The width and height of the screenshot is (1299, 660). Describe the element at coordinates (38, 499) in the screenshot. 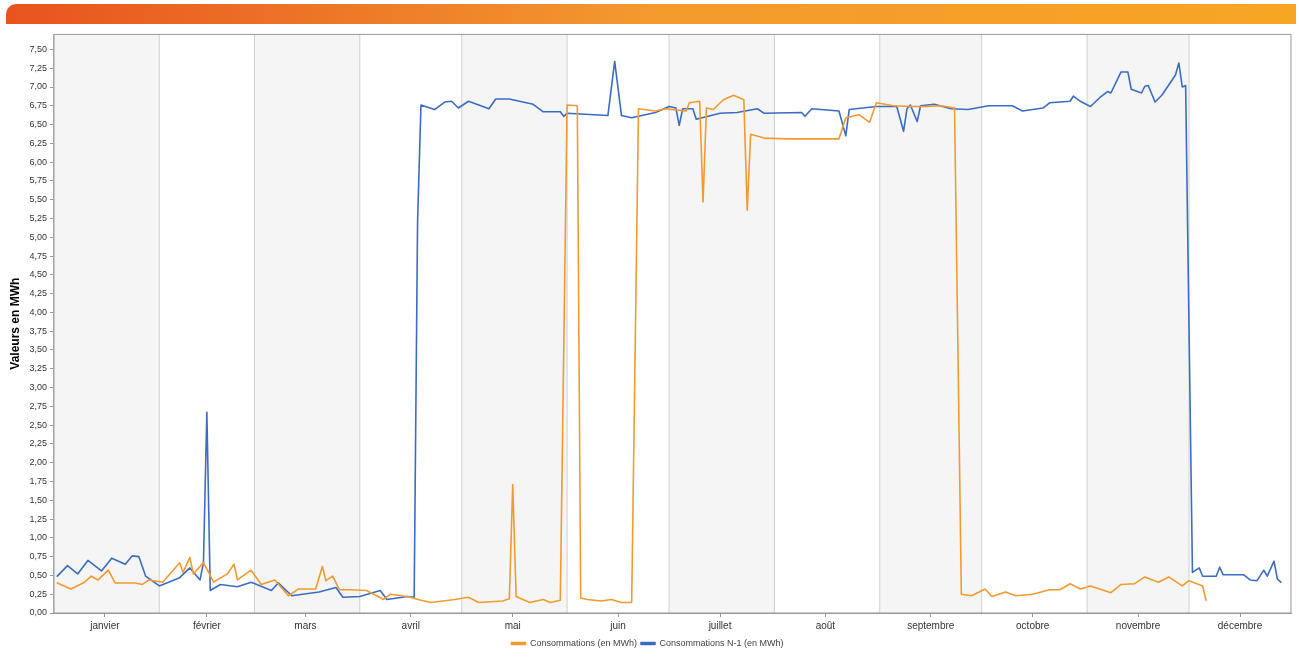

I see `y-tick-label: 1,50` at that location.